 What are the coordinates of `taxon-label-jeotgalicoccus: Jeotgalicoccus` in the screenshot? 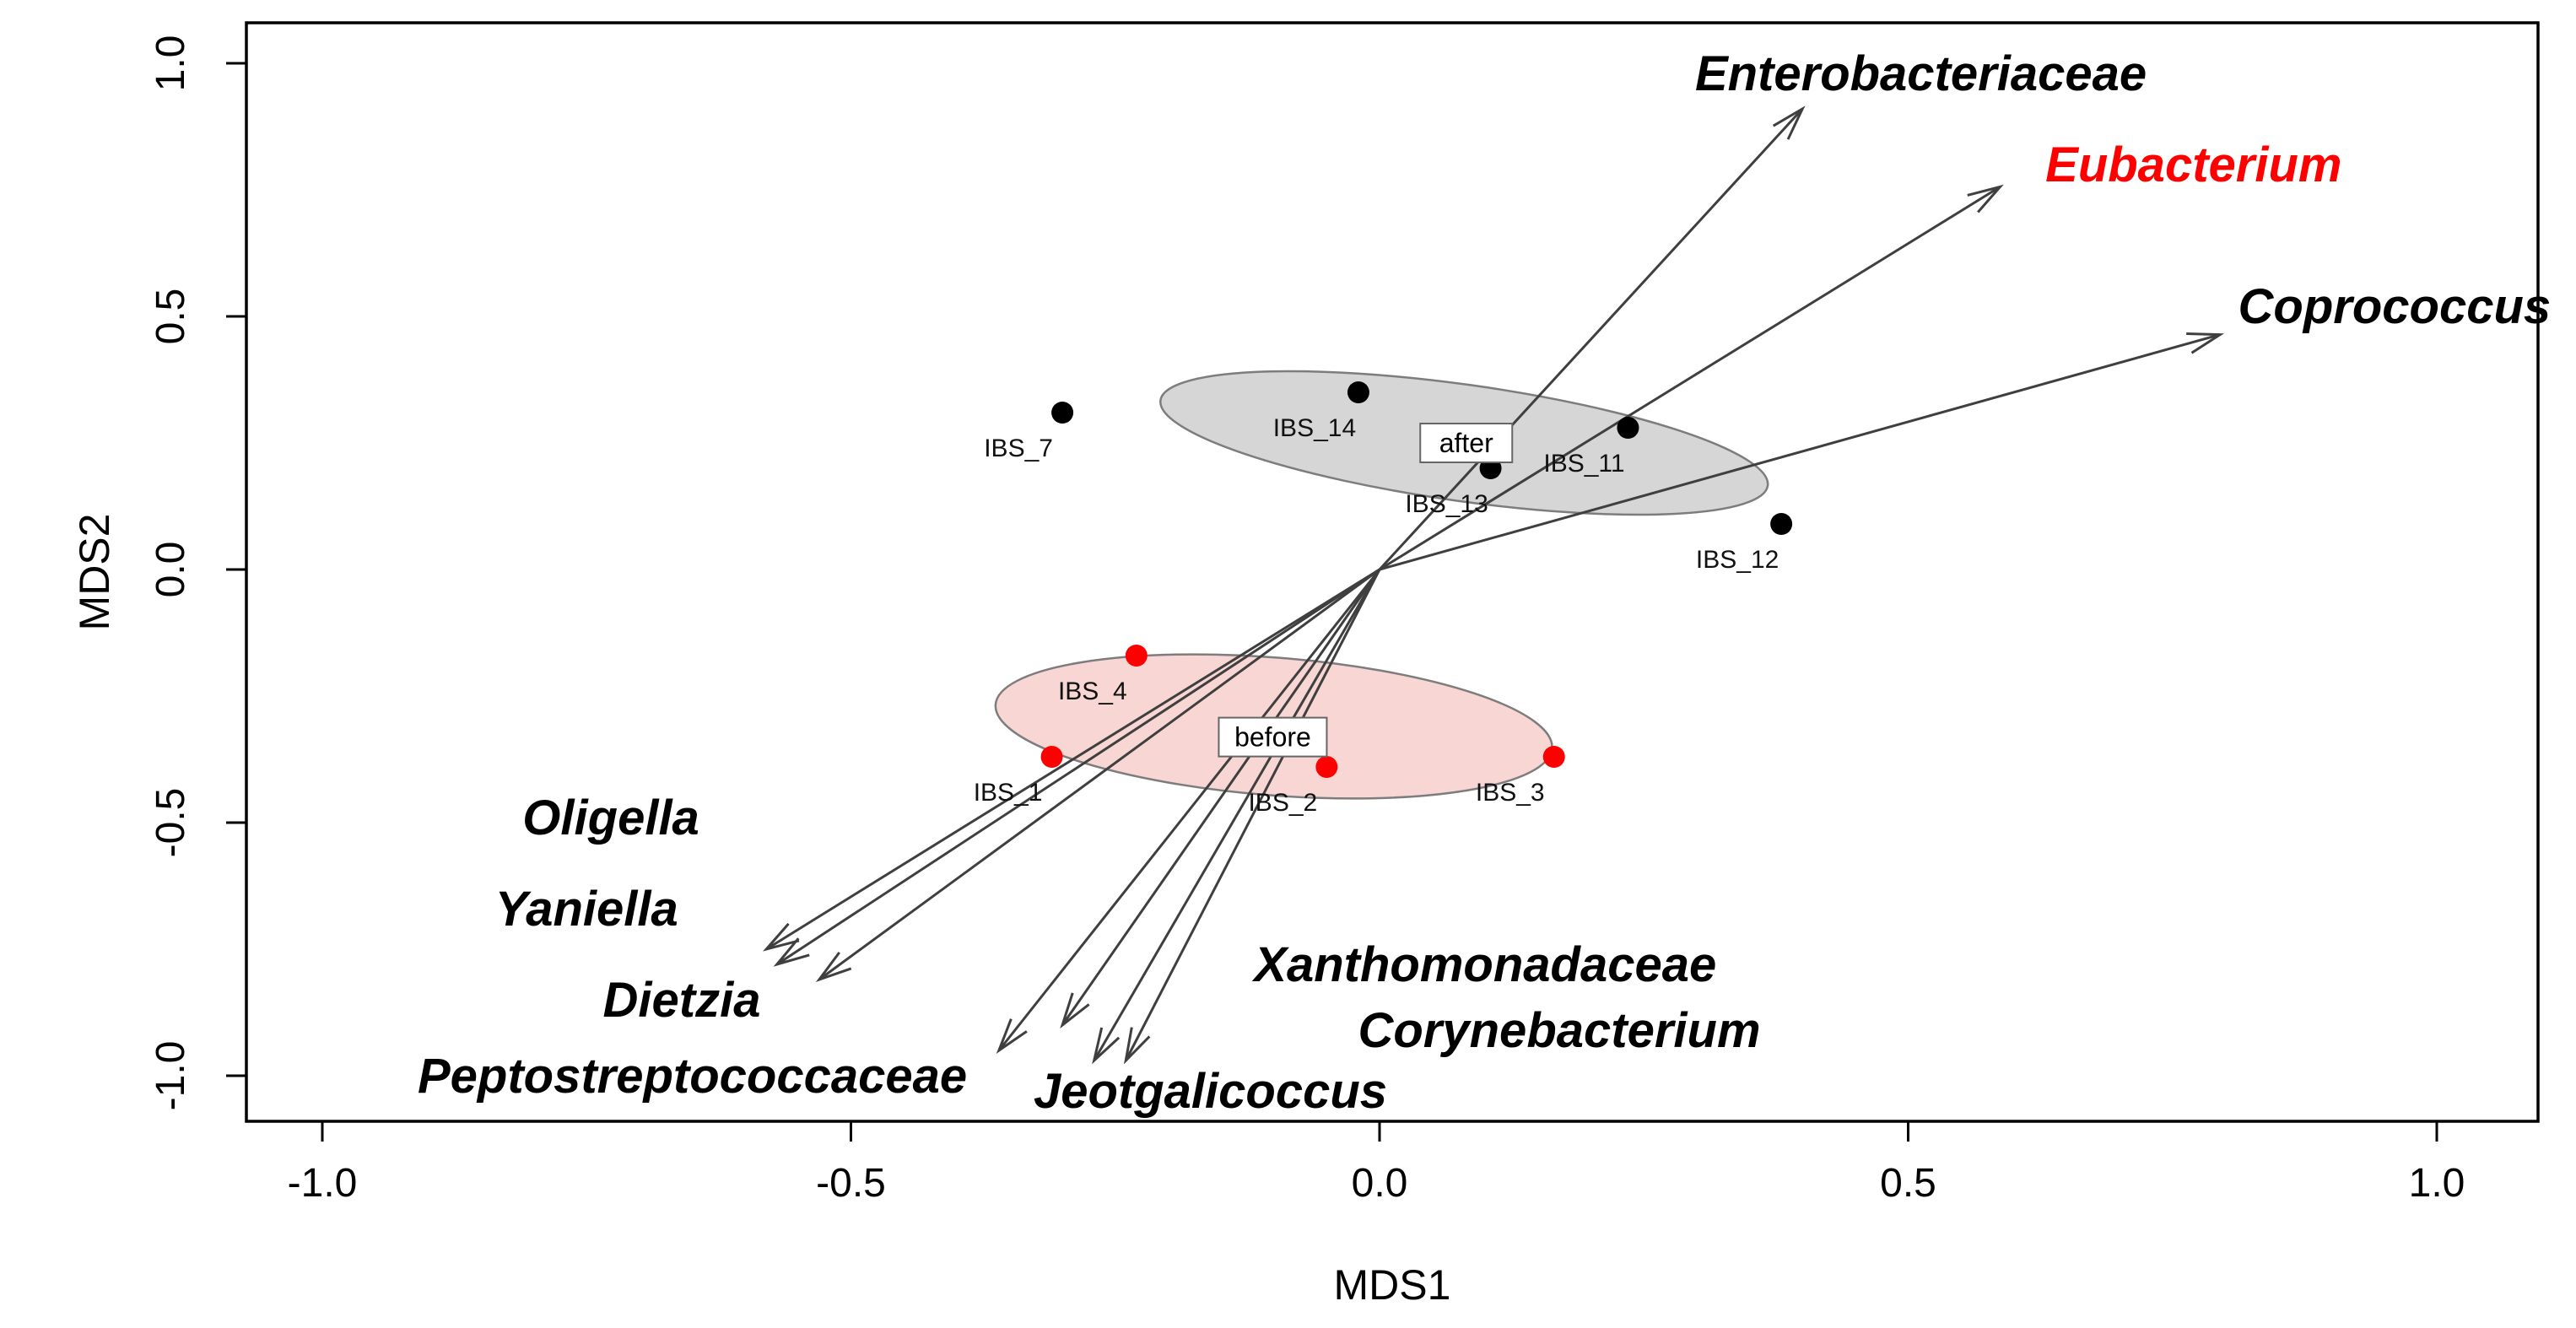 It's located at (1210, 1092).